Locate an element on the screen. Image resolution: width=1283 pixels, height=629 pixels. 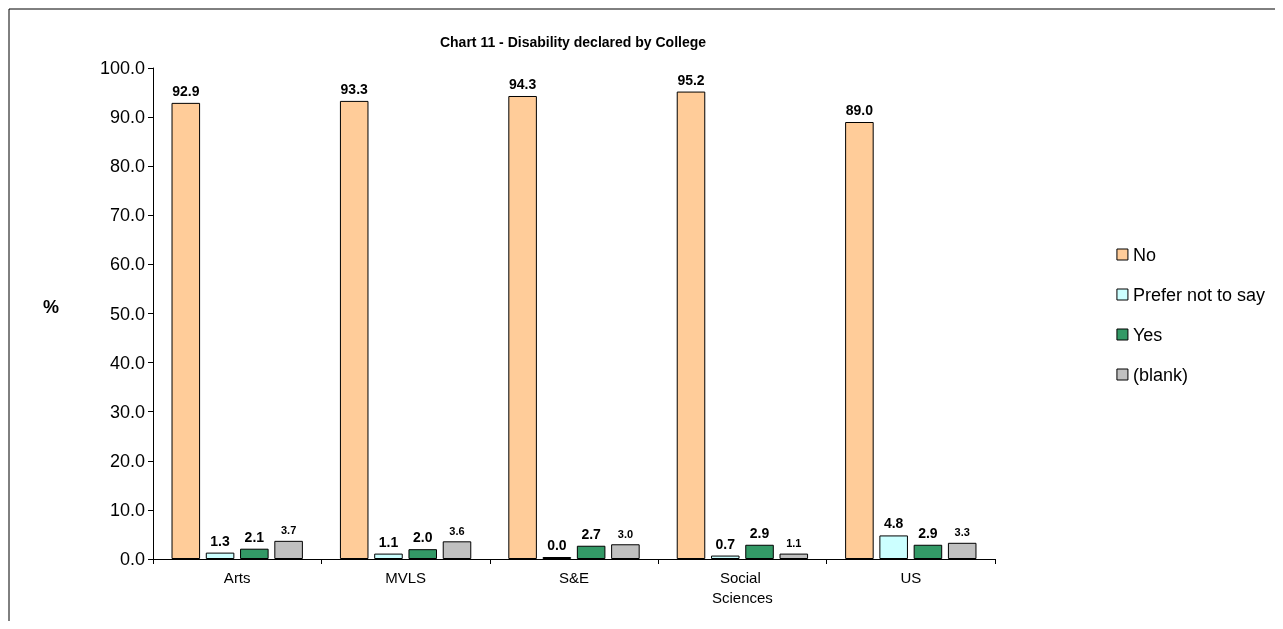
data-label: 2.7 is located at coordinates (591, 533).